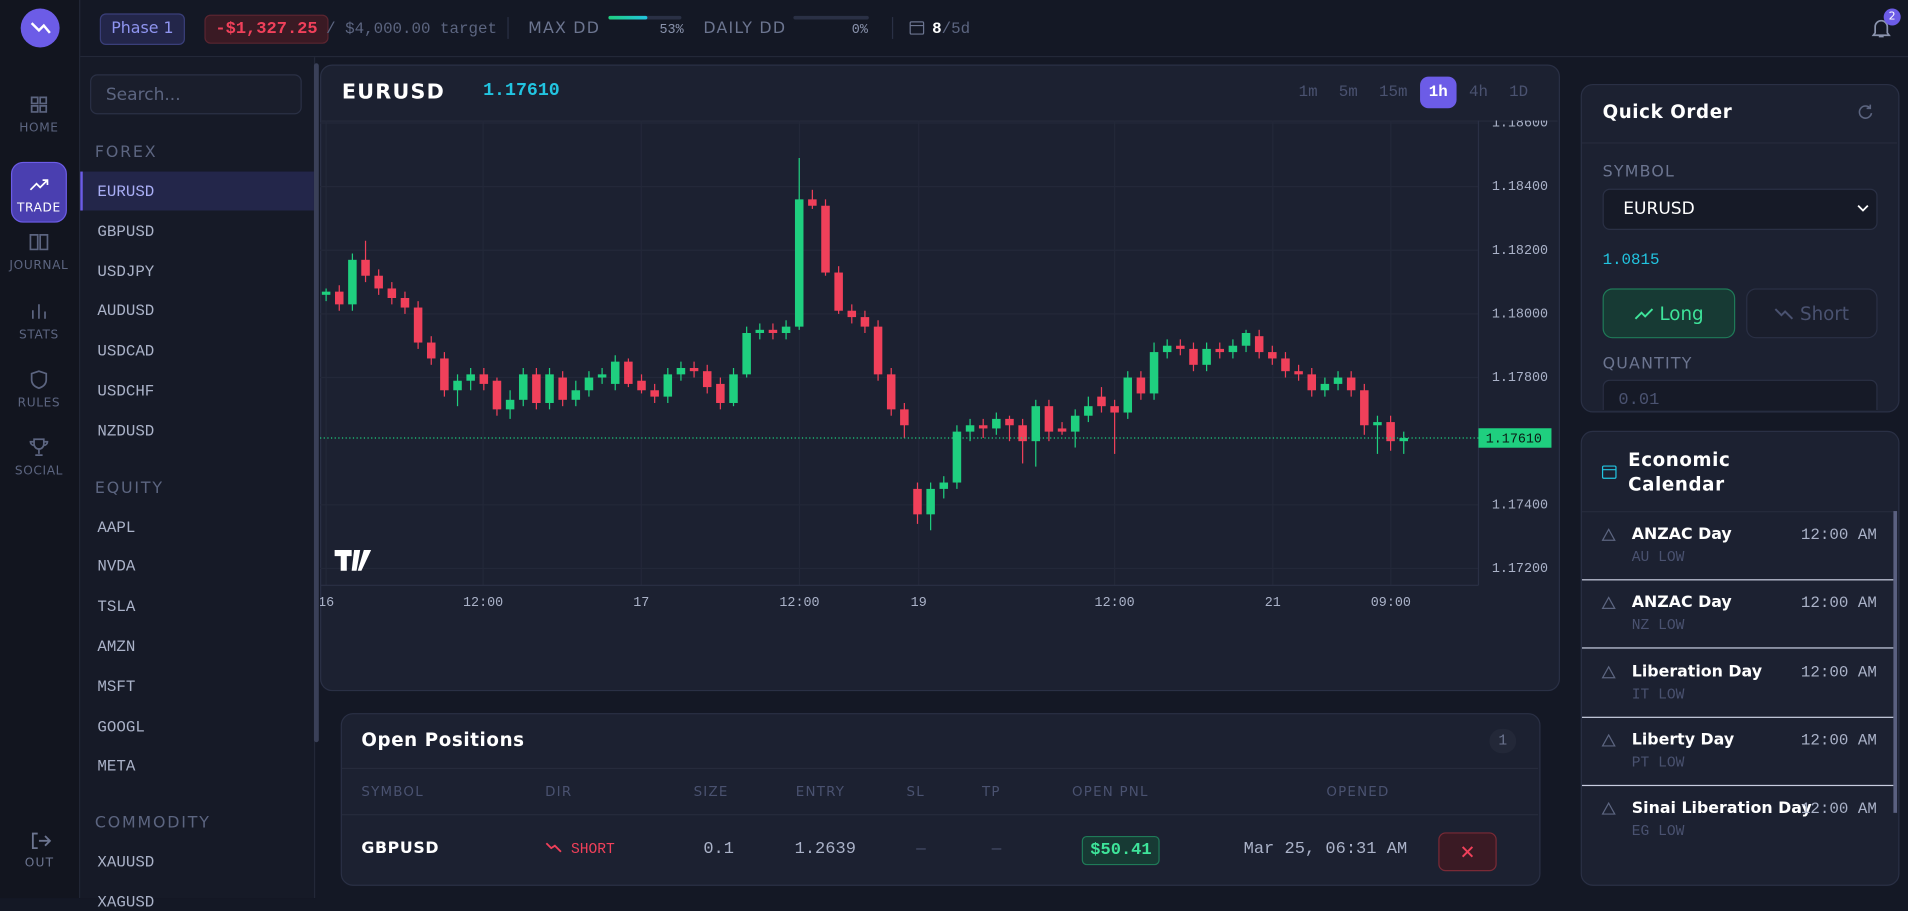 The width and height of the screenshot is (1908, 911). I want to click on symbol-item: USDJPY, so click(126, 271).